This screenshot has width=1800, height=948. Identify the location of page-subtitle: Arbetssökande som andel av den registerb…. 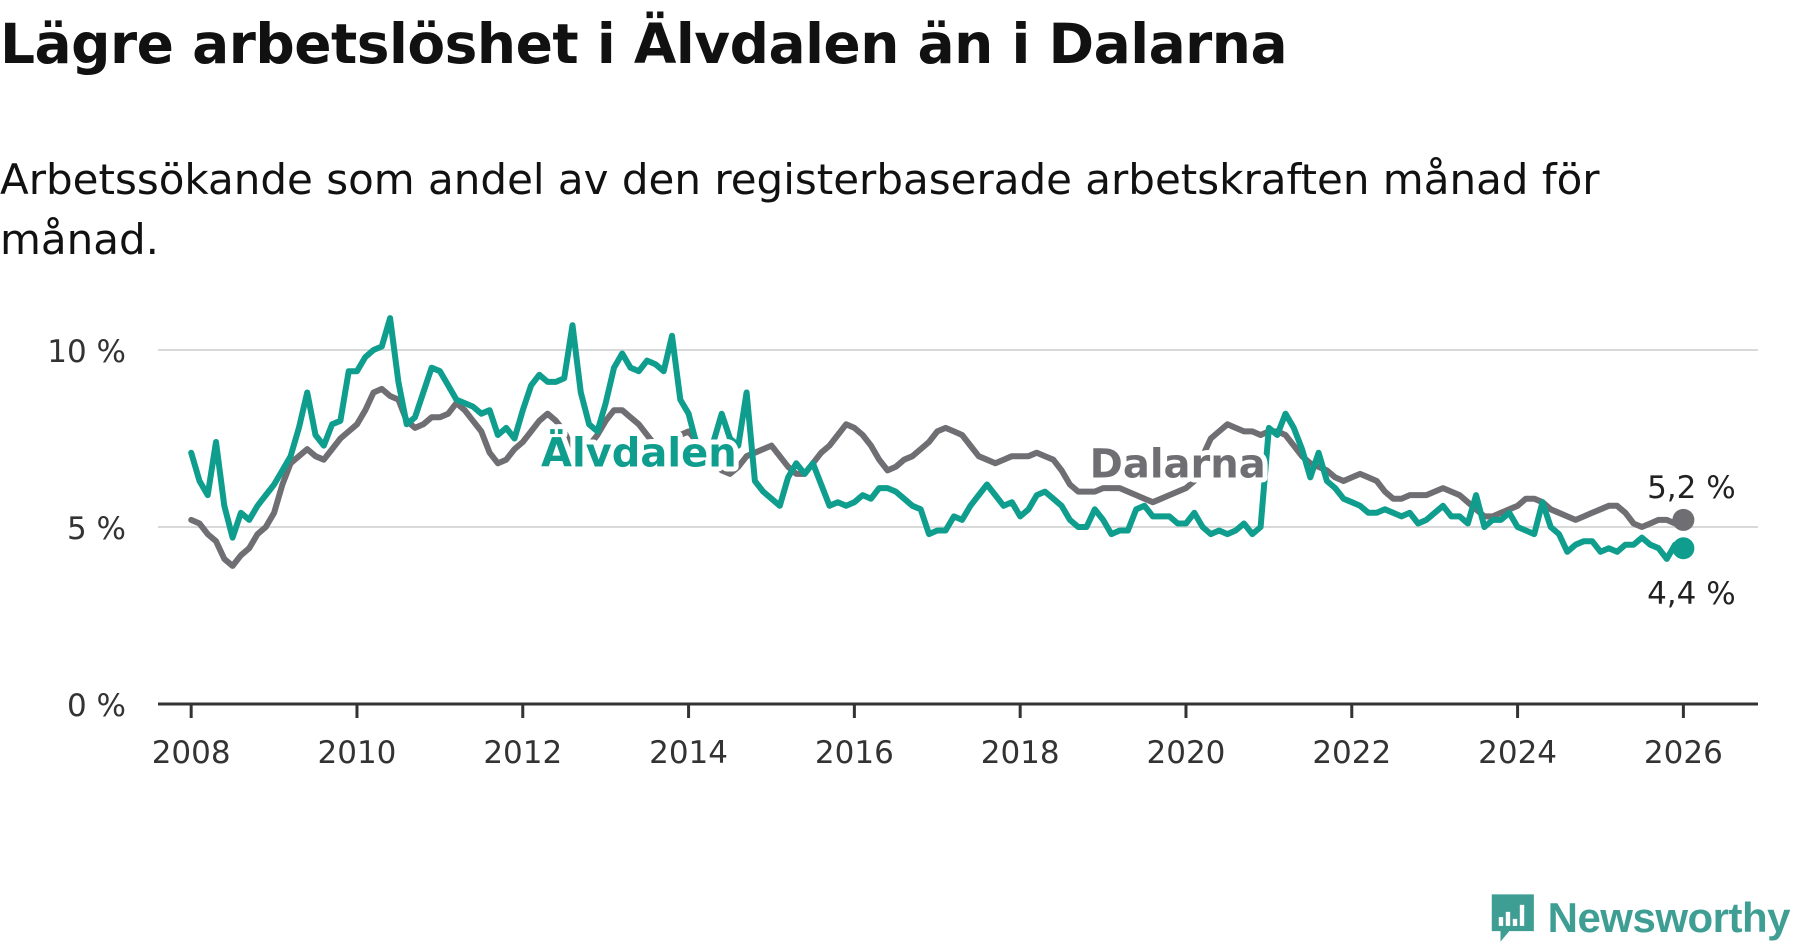
(800, 209).